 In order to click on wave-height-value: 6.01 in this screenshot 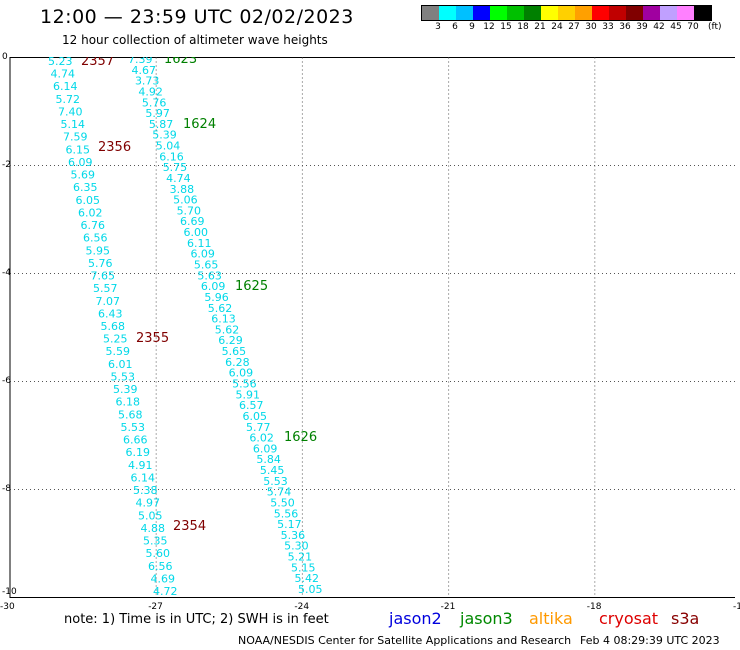, I will do `click(120, 364)`.